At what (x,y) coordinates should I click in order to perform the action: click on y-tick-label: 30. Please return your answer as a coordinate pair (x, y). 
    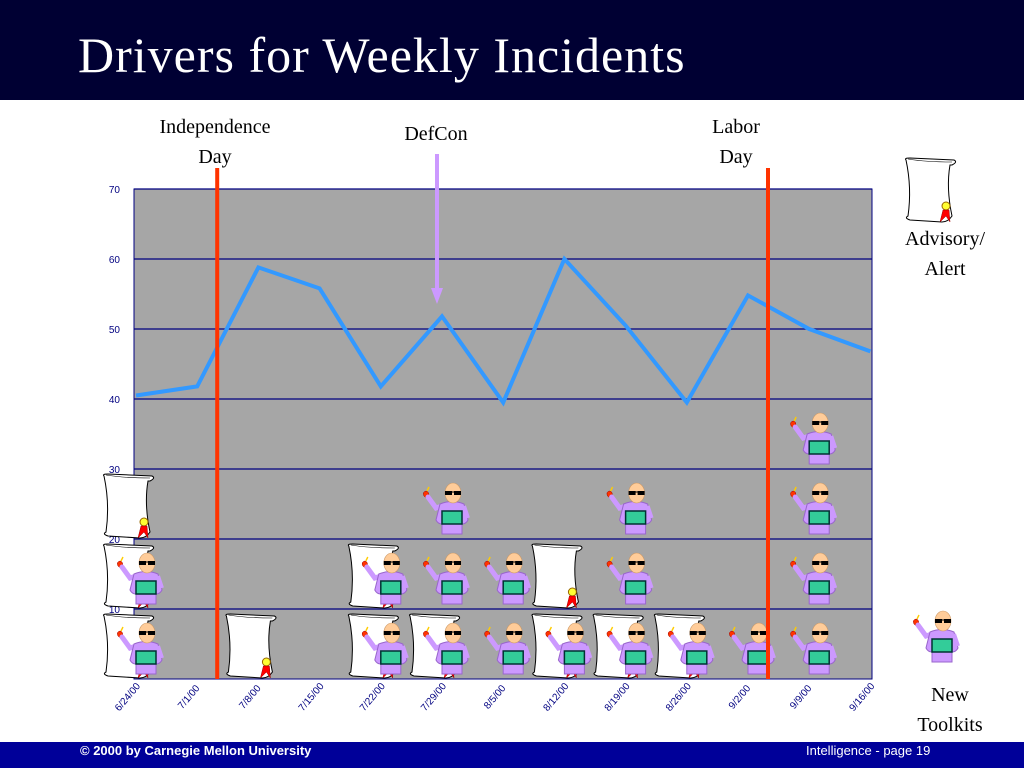
    Looking at the image, I should click on (115, 470).